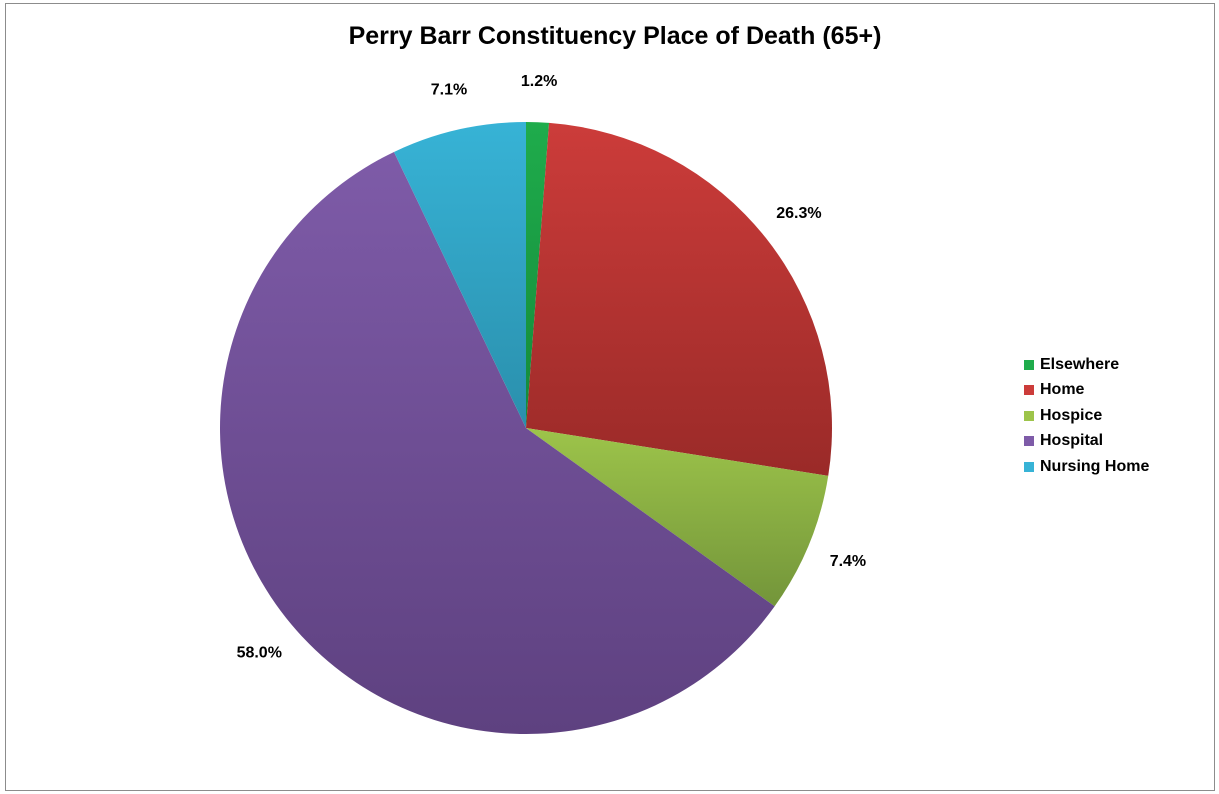 The width and height of the screenshot is (1219, 794). I want to click on data-label-nursing-home: 7.1%, so click(449, 90).